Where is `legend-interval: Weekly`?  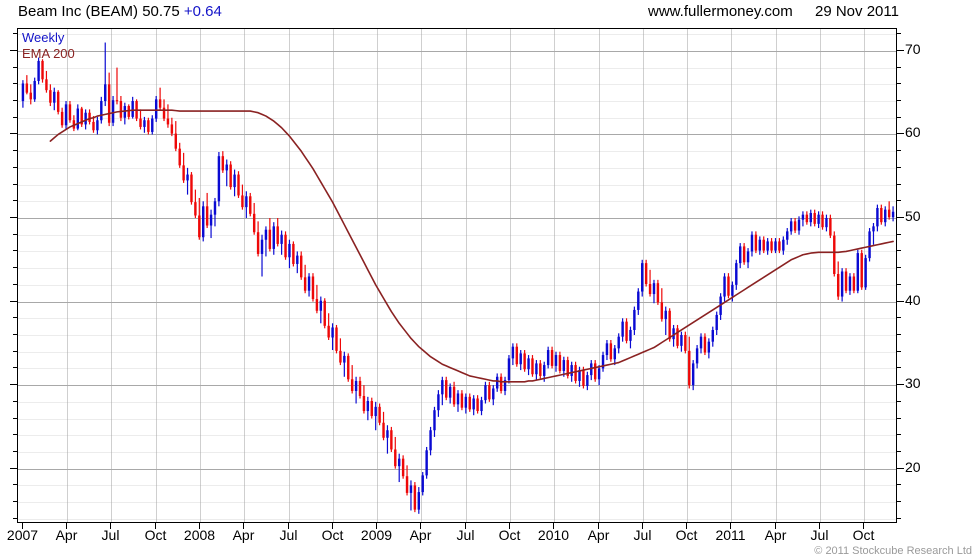 legend-interval: Weekly is located at coordinates (43, 37).